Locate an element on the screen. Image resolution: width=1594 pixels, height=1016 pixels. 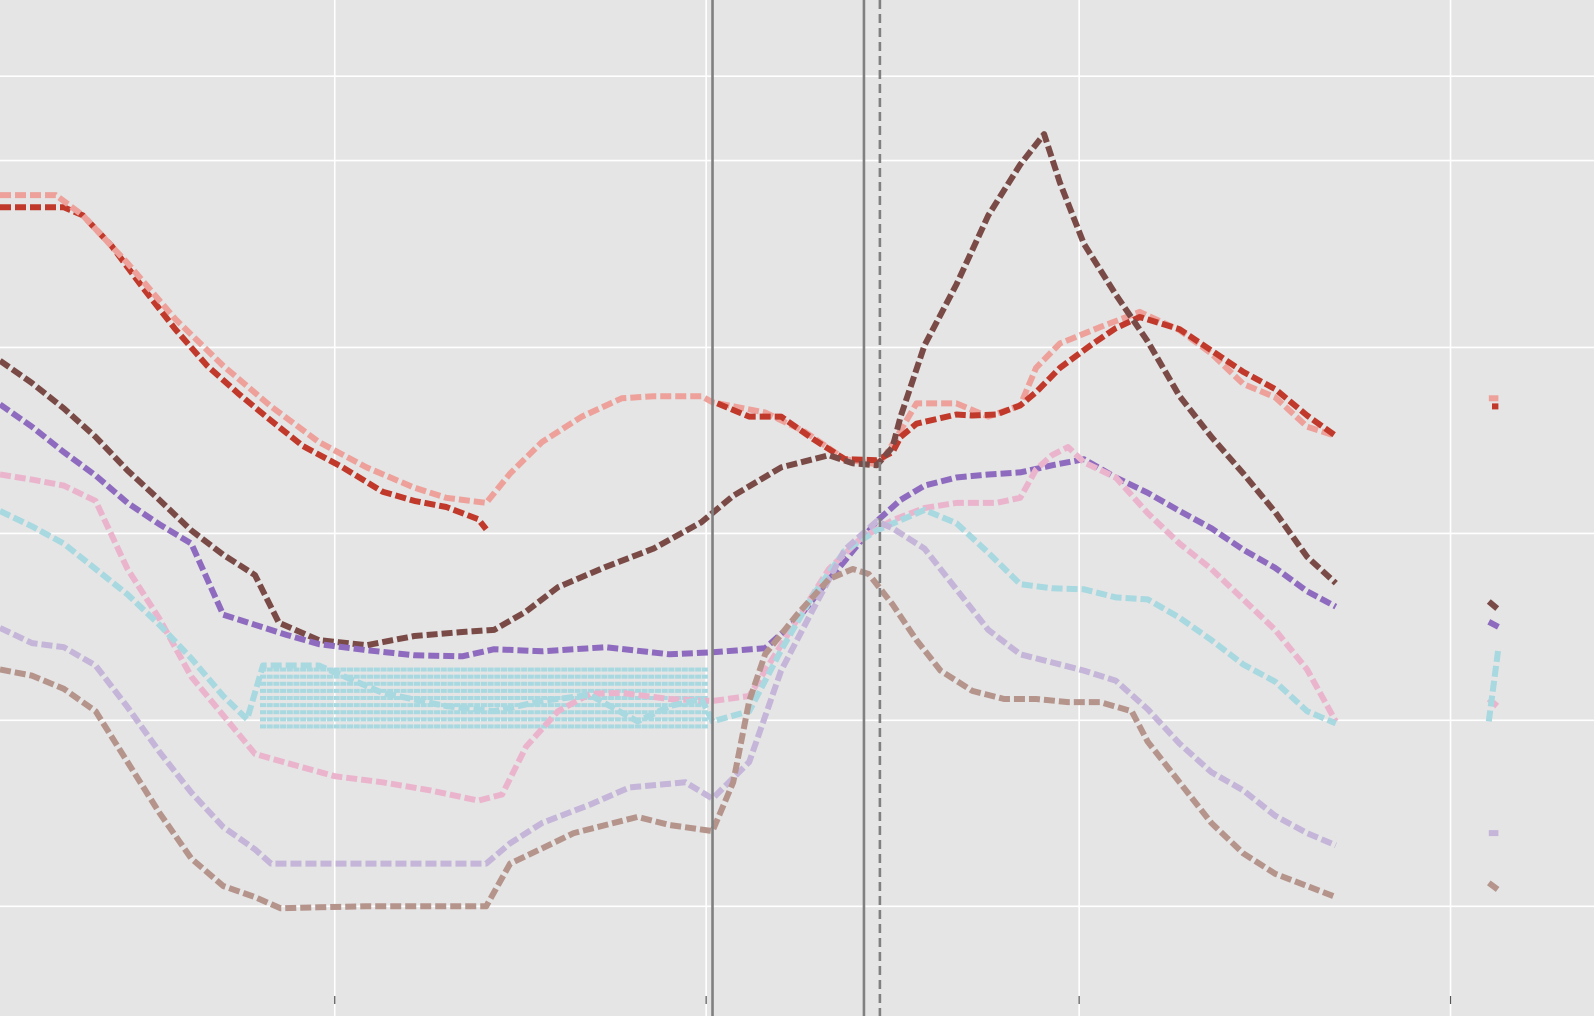
series-12-line is located at coordinates (1493, 624).